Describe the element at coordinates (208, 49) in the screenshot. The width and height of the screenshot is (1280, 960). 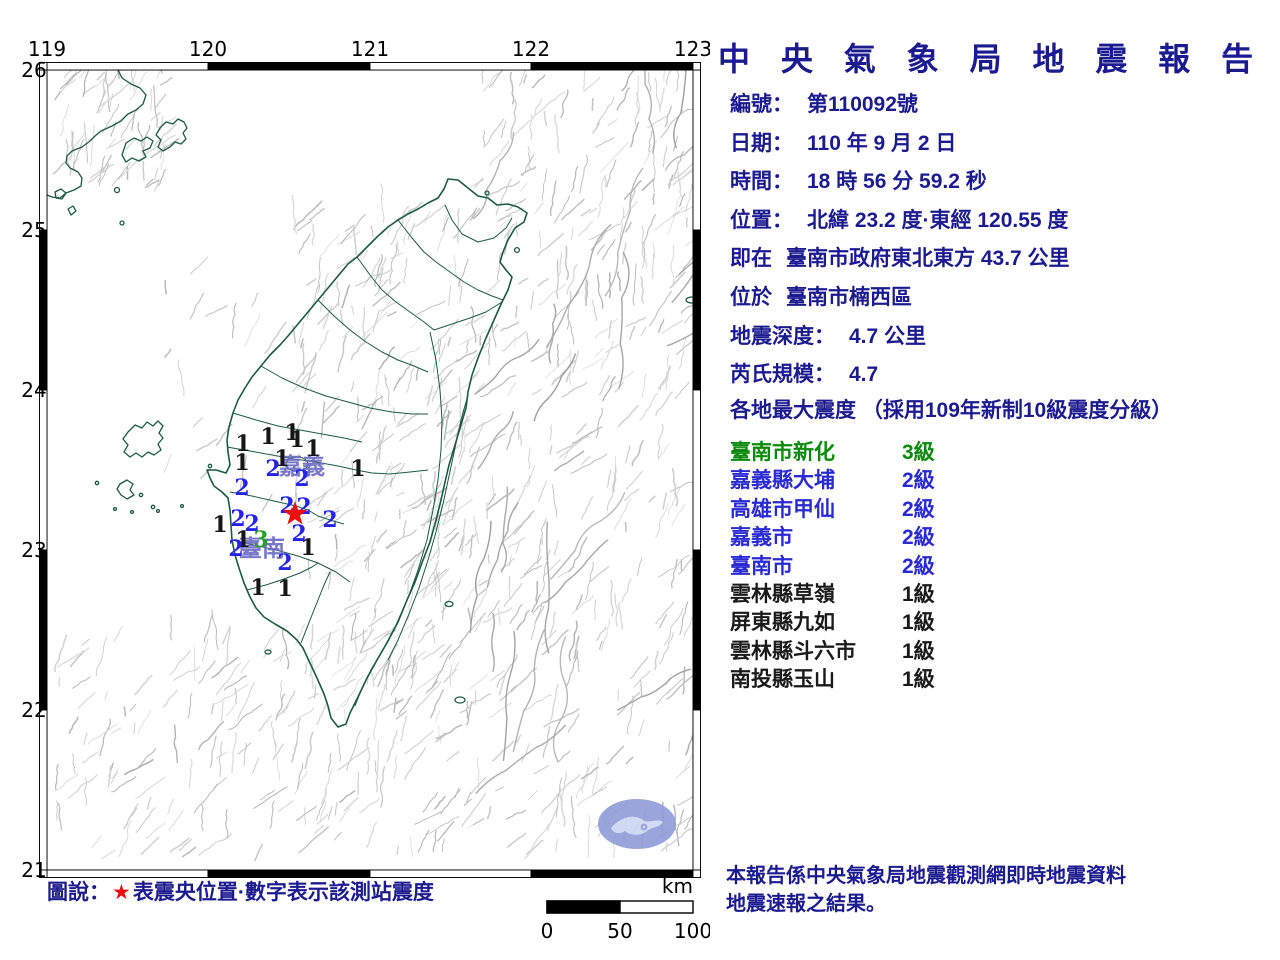
I see `longitude-tick-label: 120` at that location.